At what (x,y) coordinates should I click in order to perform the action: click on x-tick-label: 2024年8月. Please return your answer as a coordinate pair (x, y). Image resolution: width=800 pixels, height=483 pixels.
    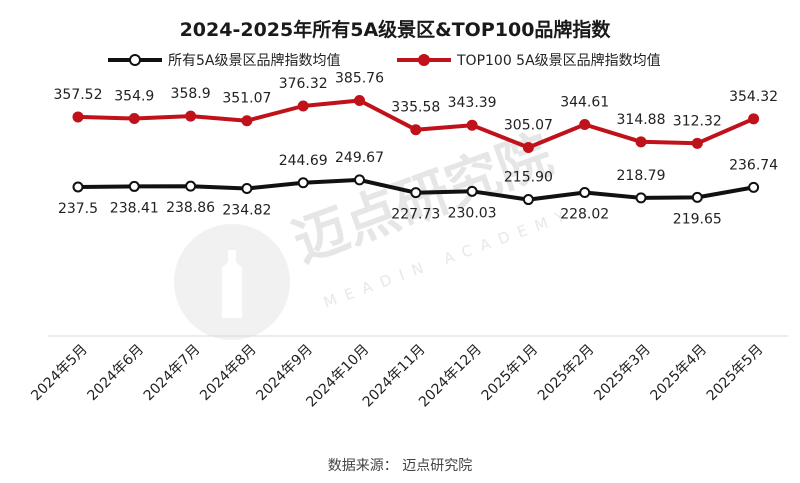
    Looking at the image, I should click on (228, 373).